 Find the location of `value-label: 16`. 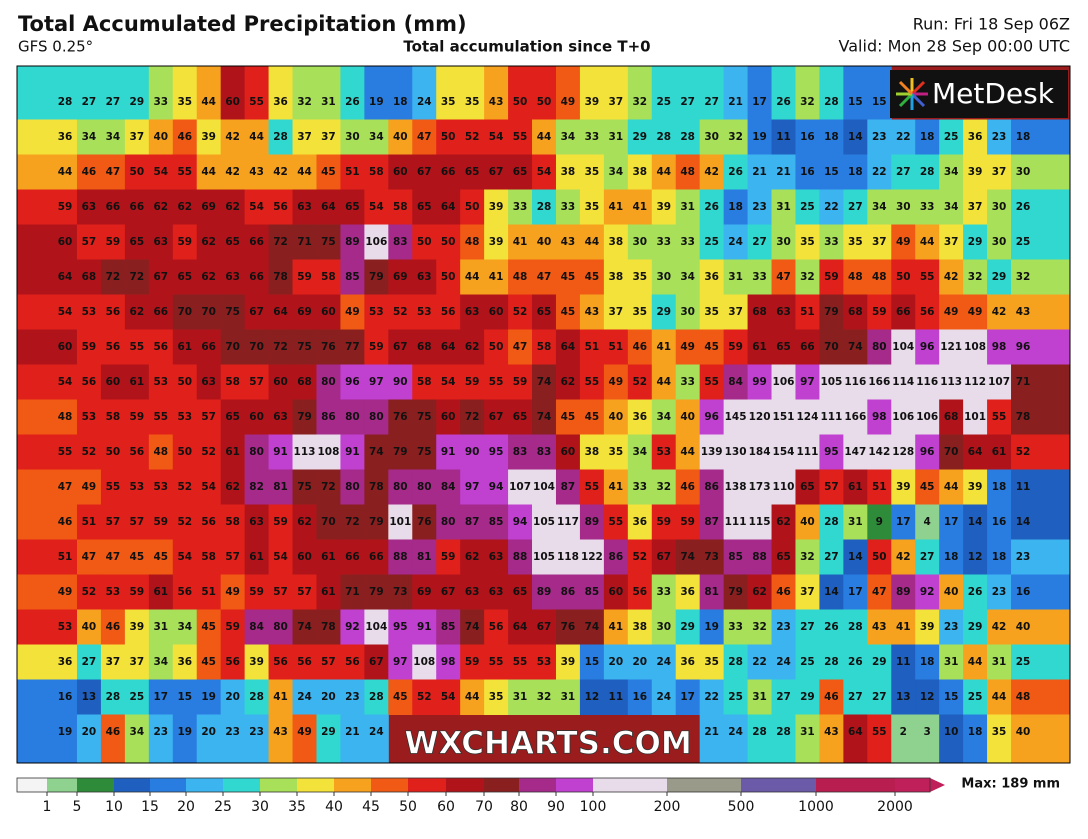

value-label: 16 is located at coordinates (807, 137).